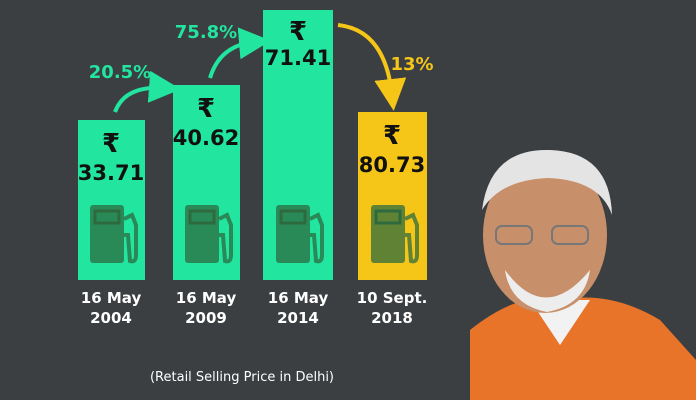 This screenshot has height=400, width=696. I want to click on change-label: 20.5%, so click(120, 72).